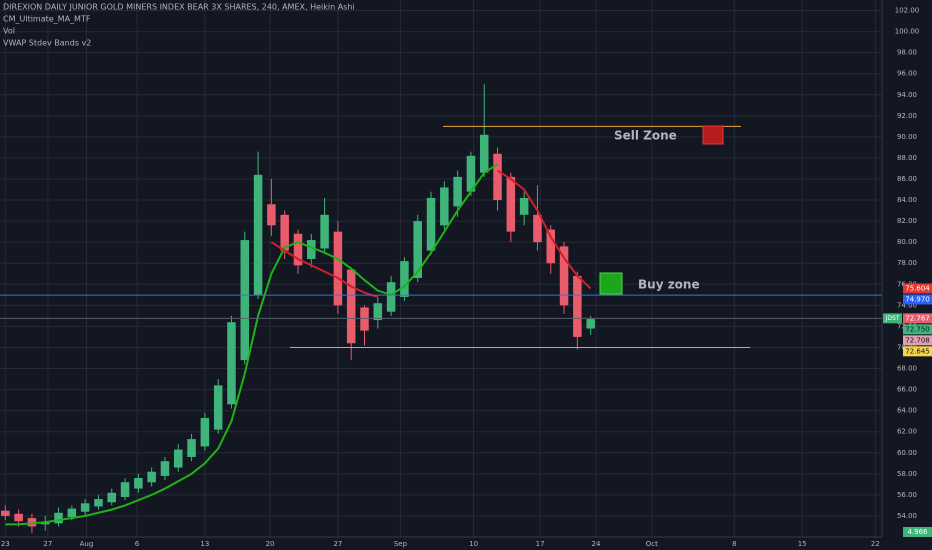 The width and height of the screenshot is (932, 550). I want to click on x-tick-label: 13, so click(204, 544).